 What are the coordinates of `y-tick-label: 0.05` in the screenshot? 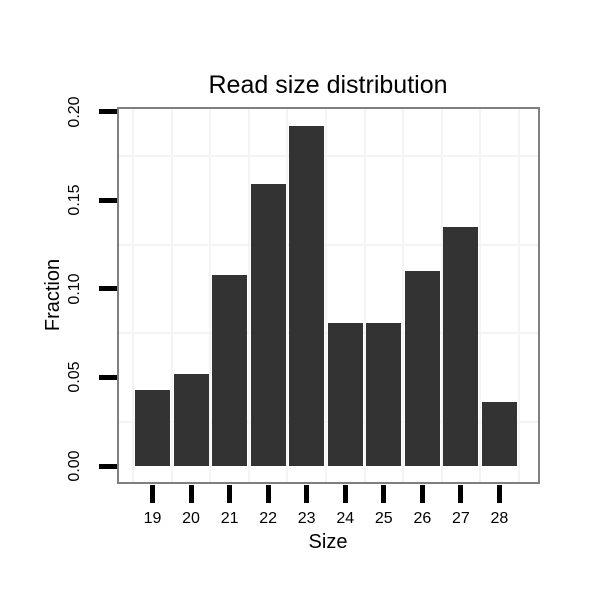 It's located at (74, 377).